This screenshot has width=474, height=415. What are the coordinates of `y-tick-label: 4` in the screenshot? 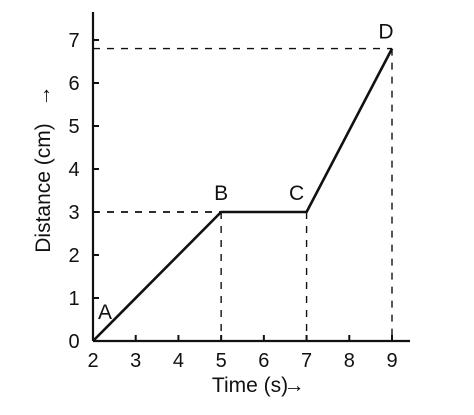 It's located at (73, 170).